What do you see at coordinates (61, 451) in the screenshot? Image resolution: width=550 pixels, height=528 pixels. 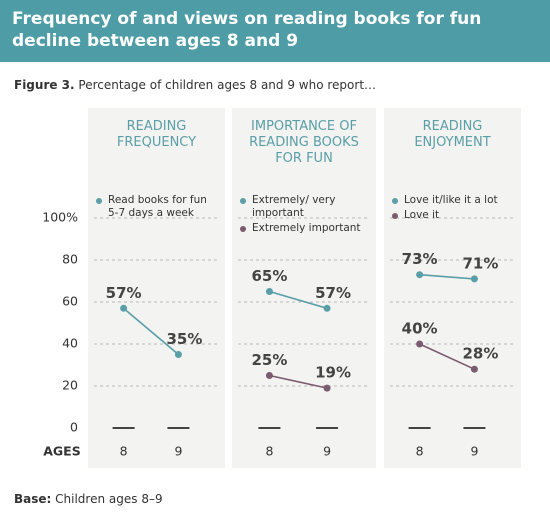 I see `x-axis-label: AGES` at bounding box center [61, 451].